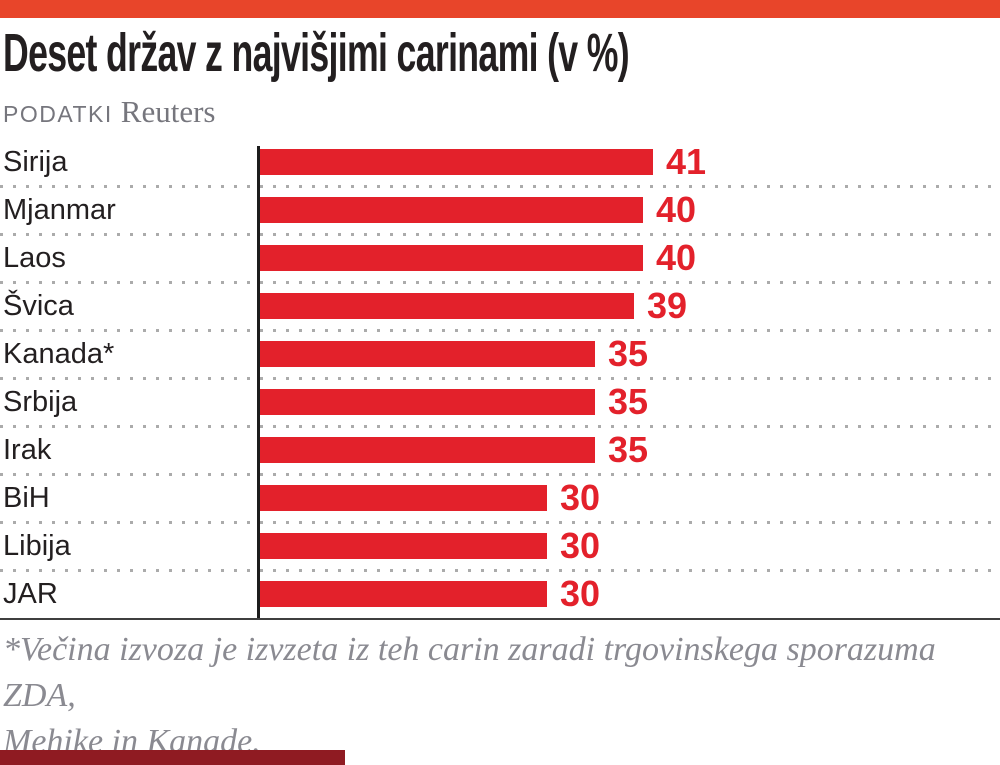 The width and height of the screenshot is (1000, 765). I want to click on chart-row: Sirija 41, so click(500, 163).